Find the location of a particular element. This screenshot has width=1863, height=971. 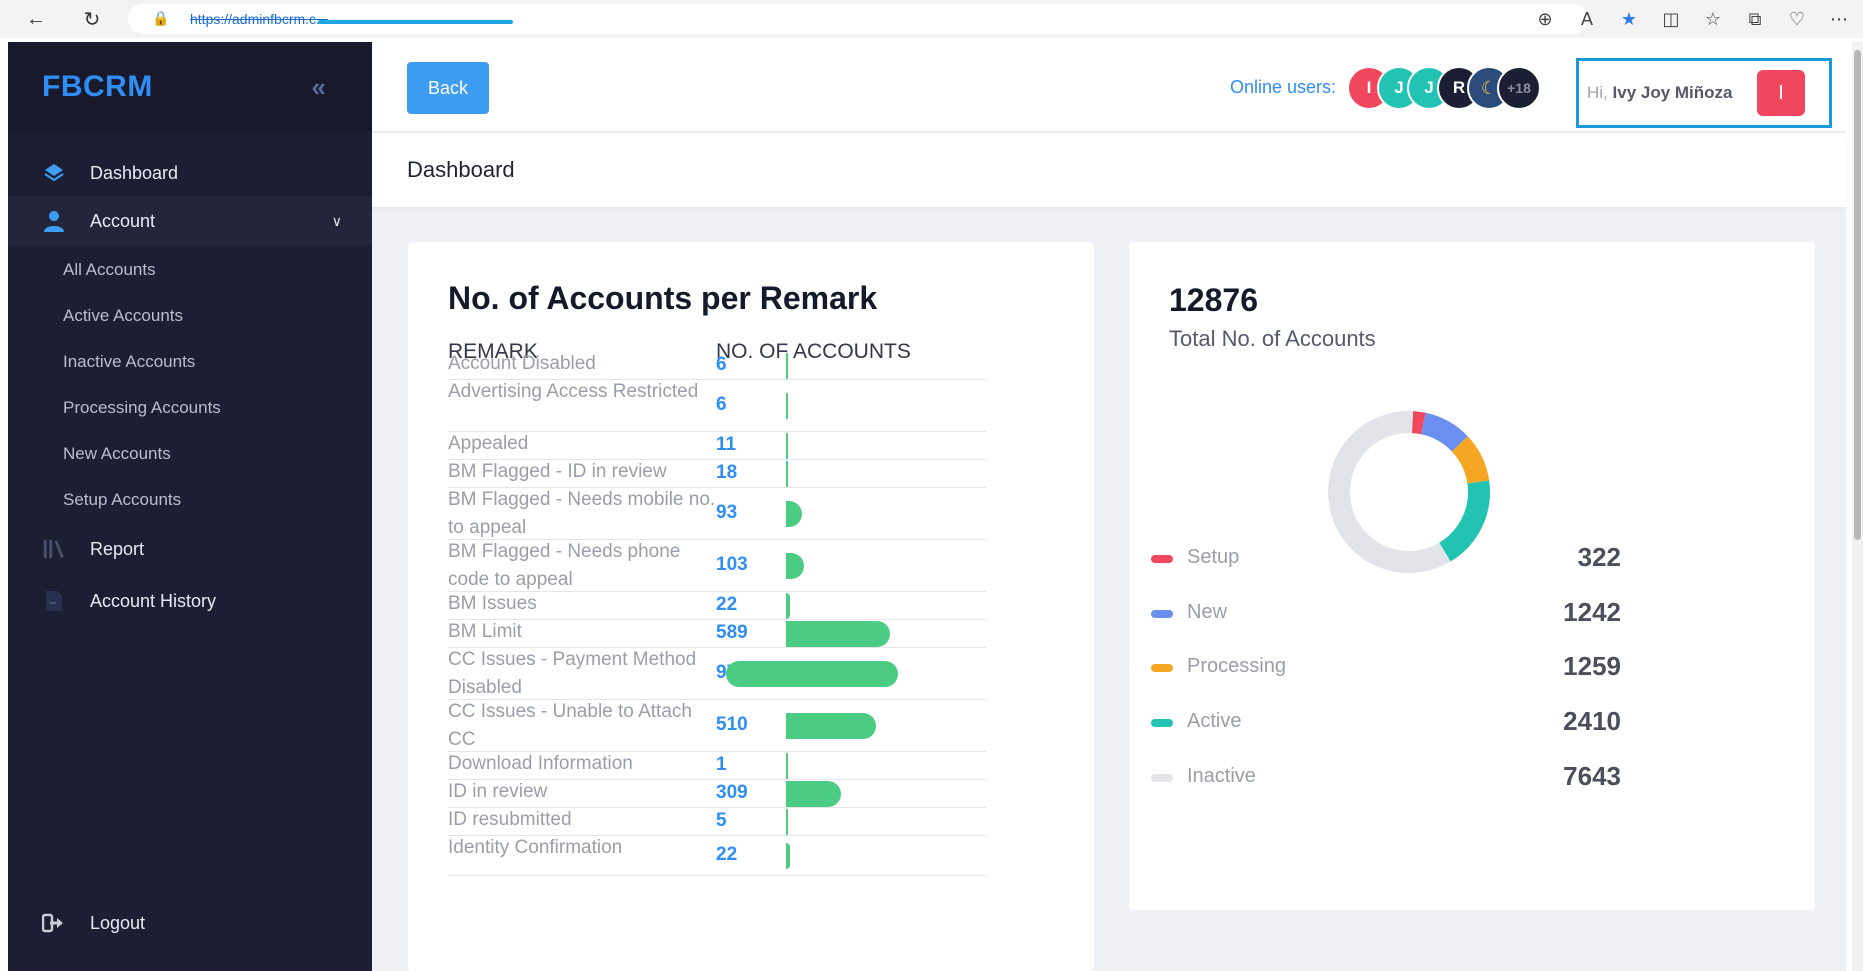

sidebar-subitem-active-accounts: Active Accounts is located at coordinates (123, 315).